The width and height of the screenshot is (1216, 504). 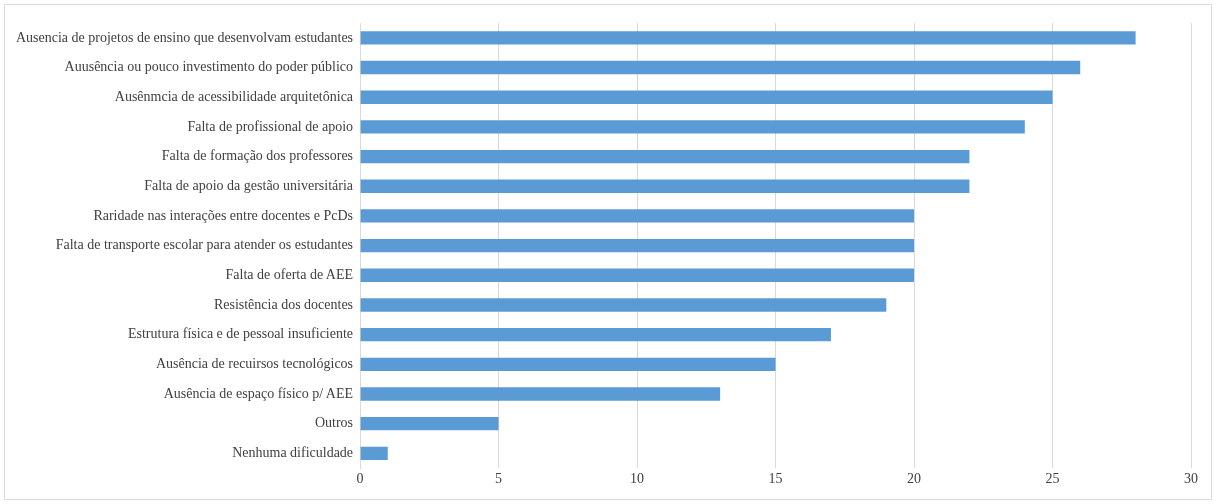 I want to click on y-tick-label: Resistência dos docentes, so click(x=283, y=304).